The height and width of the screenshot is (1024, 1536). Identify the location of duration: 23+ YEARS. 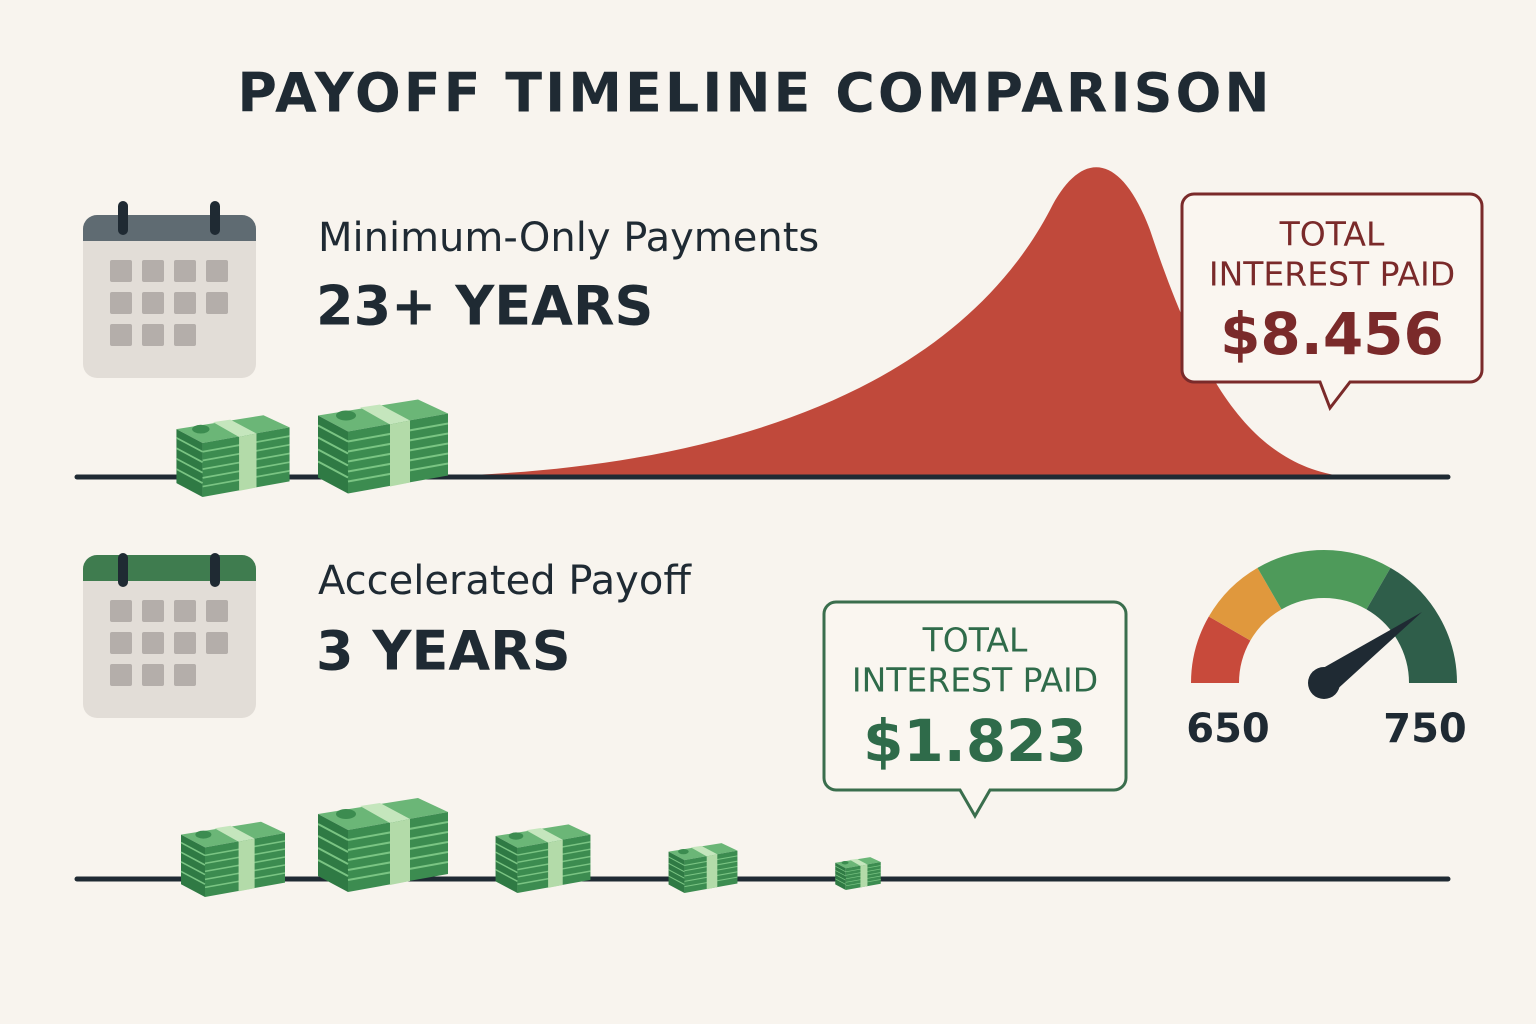
(484, 306).